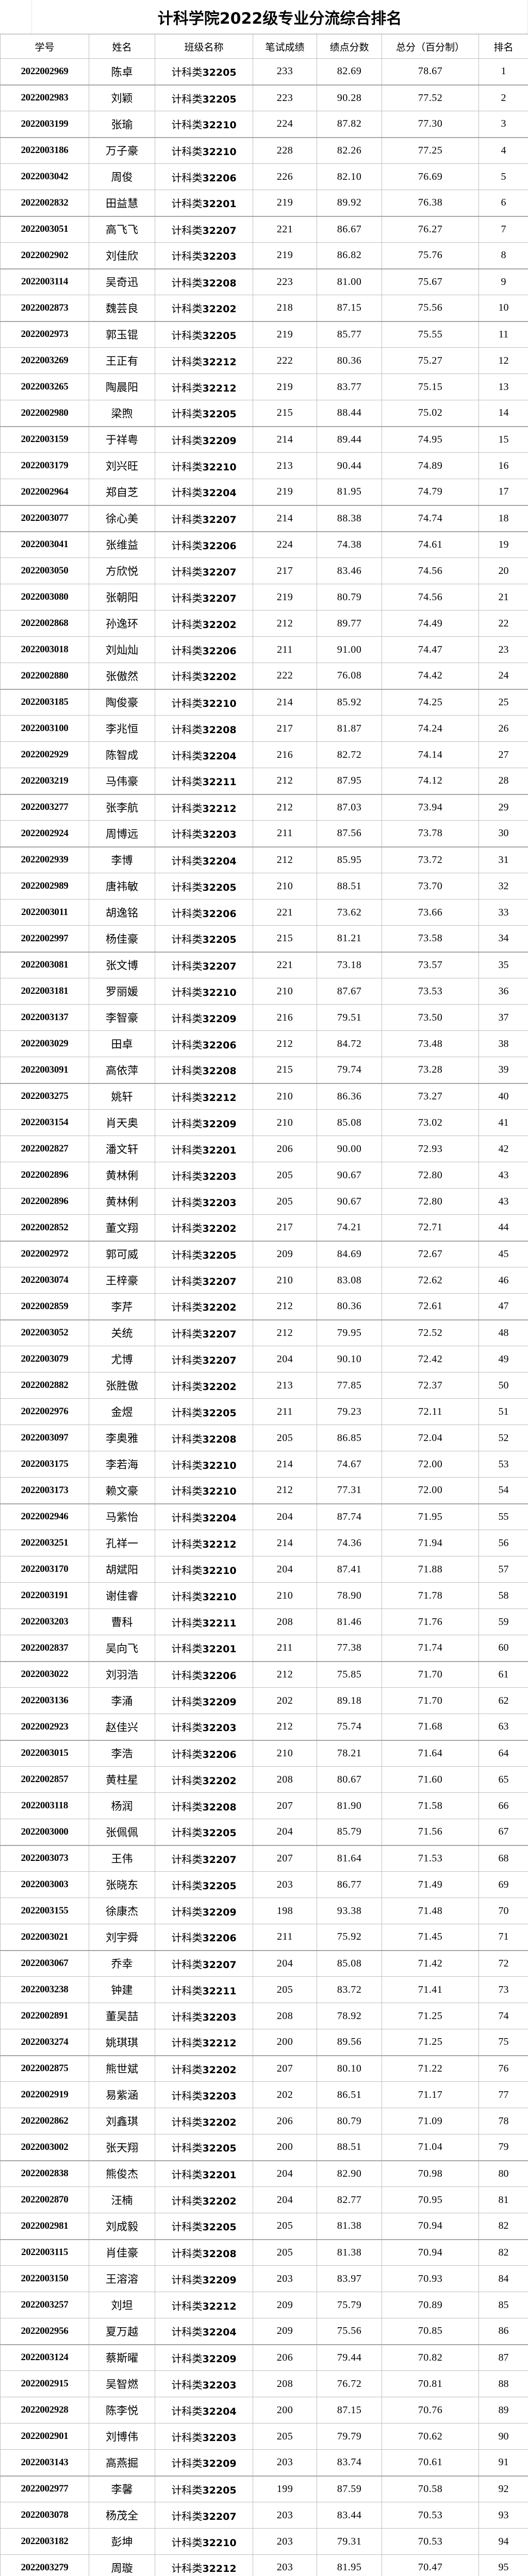 The height and width of the screenshot is (2576, 528). What do you see at coordinates (264, 1595) in the screenshot?
I see `table-row: 2022003191 谢佳睿 计科类32210 210 78.90 71.78 58` at bounding box center [264, 1595].